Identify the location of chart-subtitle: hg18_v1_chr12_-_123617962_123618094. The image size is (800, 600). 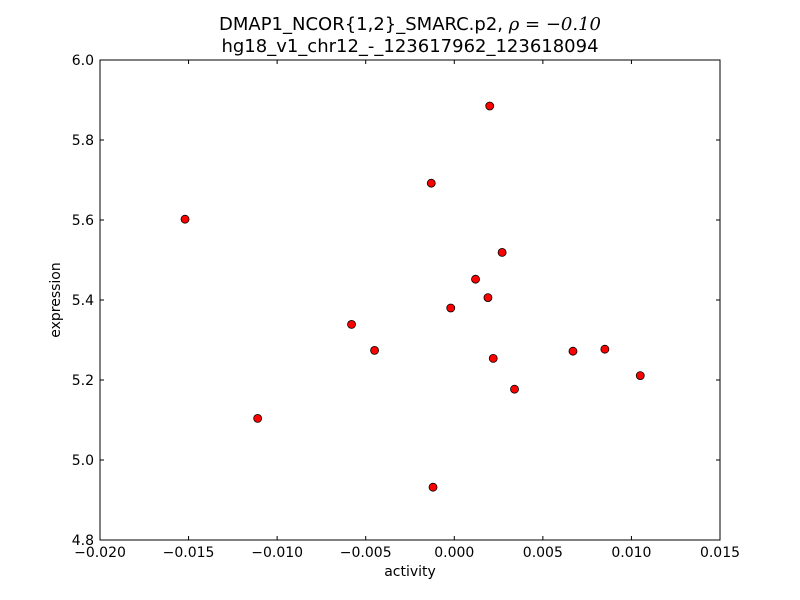
(409, 46).